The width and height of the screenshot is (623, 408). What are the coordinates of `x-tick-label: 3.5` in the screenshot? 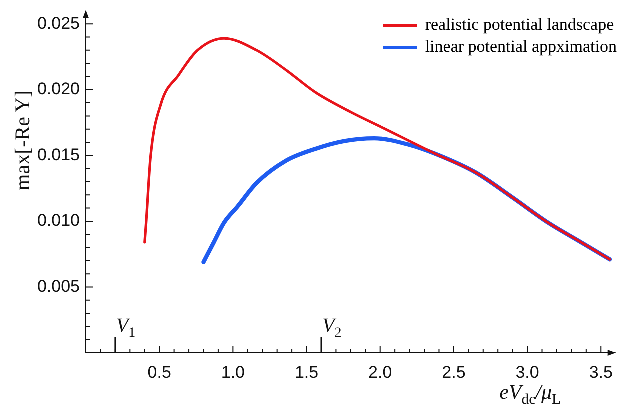 It's located at (601, 372).